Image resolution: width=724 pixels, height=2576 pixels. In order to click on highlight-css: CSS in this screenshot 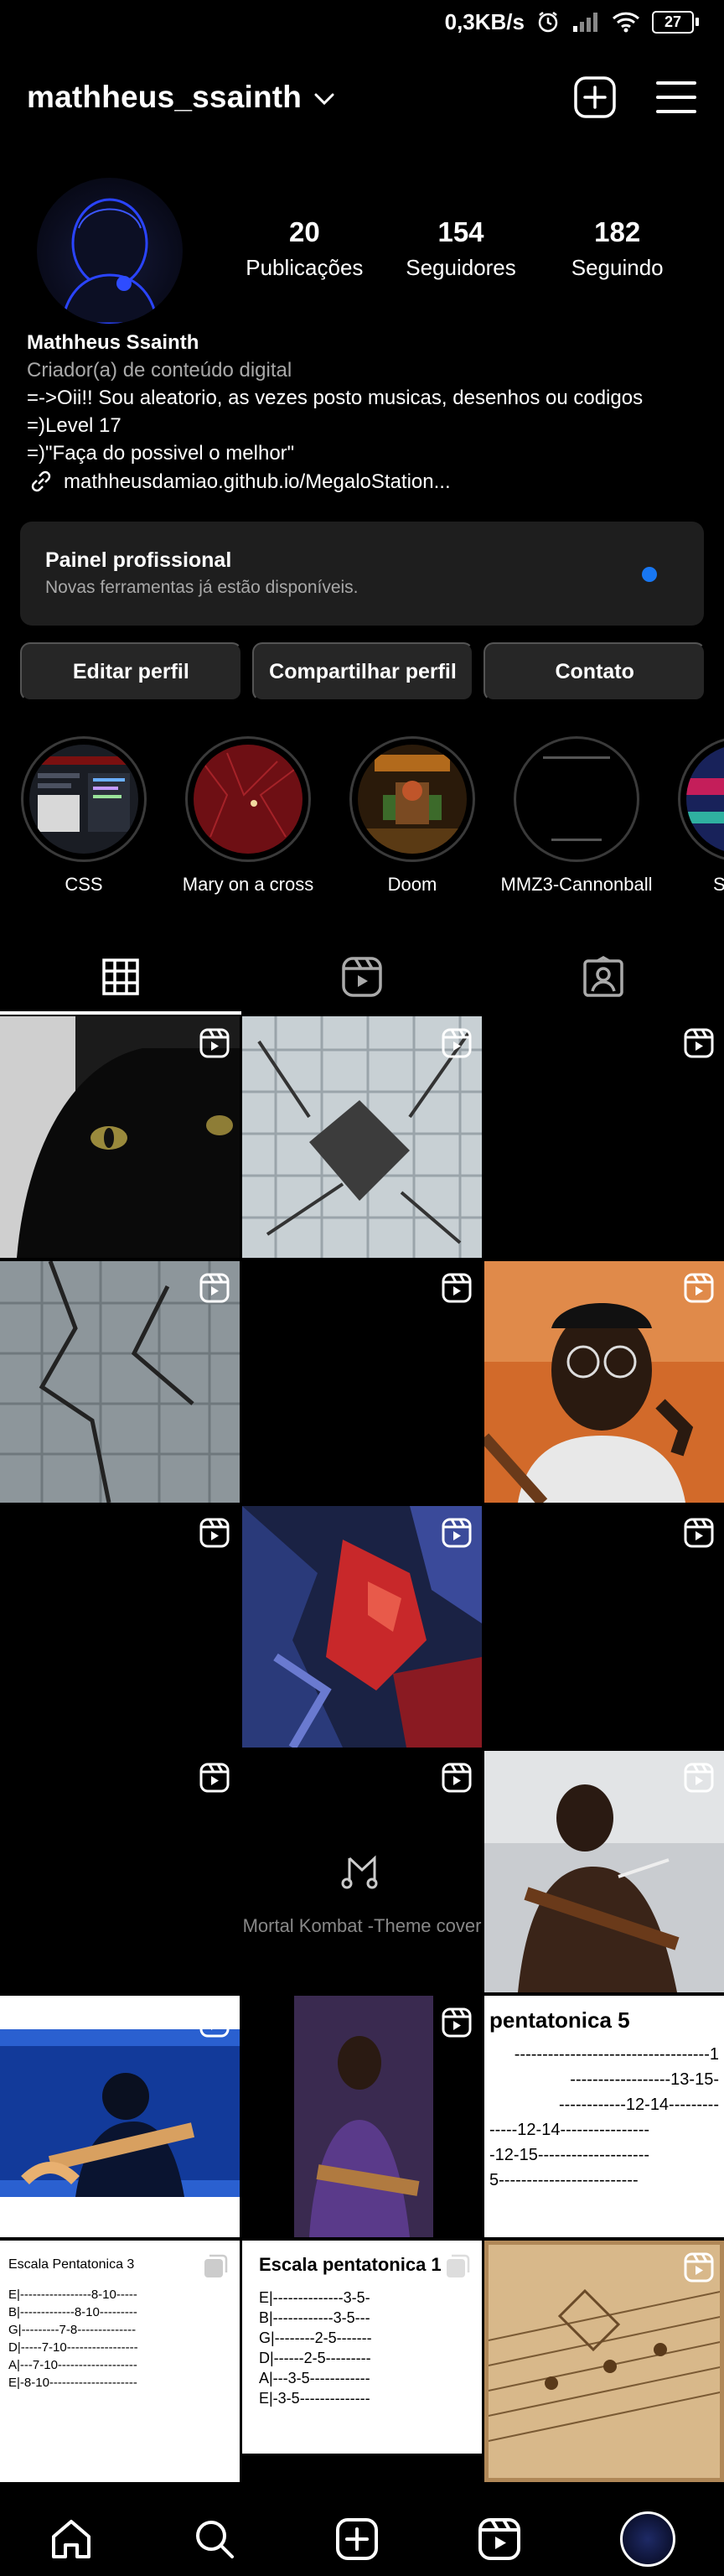, I will do `click(84, 816)`.